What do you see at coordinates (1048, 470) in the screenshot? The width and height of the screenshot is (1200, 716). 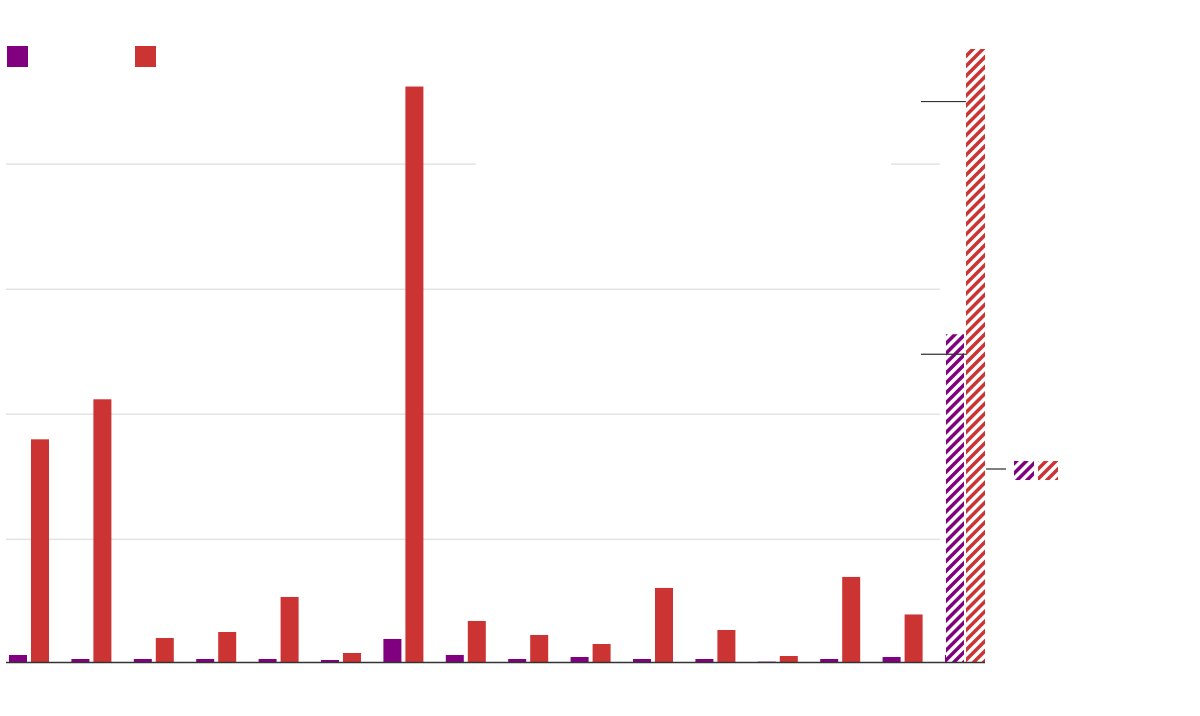 I see `total-legend-swatch-b` at bounding box center [1048, 470].